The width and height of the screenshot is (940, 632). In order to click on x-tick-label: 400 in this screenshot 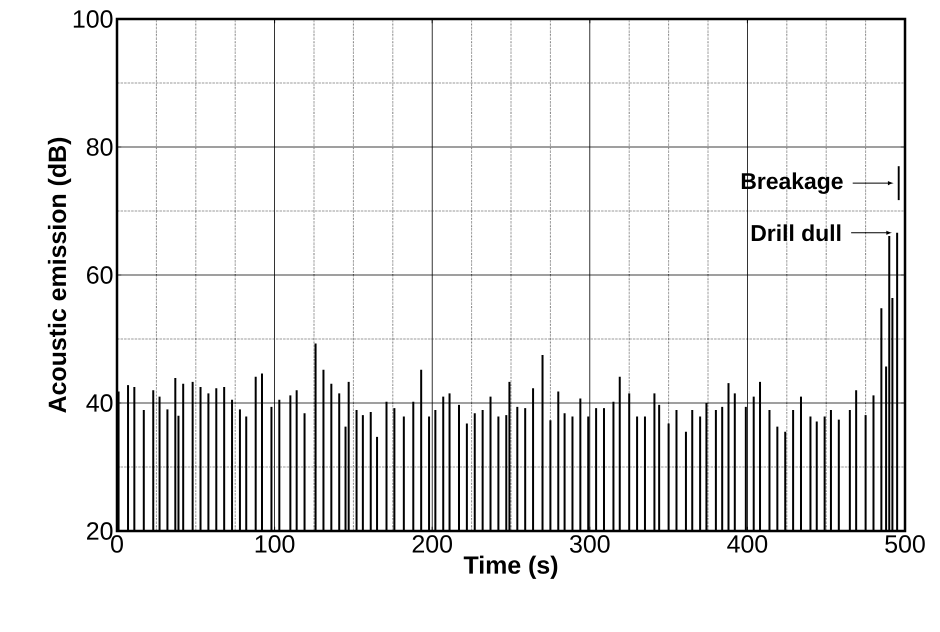, I will do `click(747, 544)`.